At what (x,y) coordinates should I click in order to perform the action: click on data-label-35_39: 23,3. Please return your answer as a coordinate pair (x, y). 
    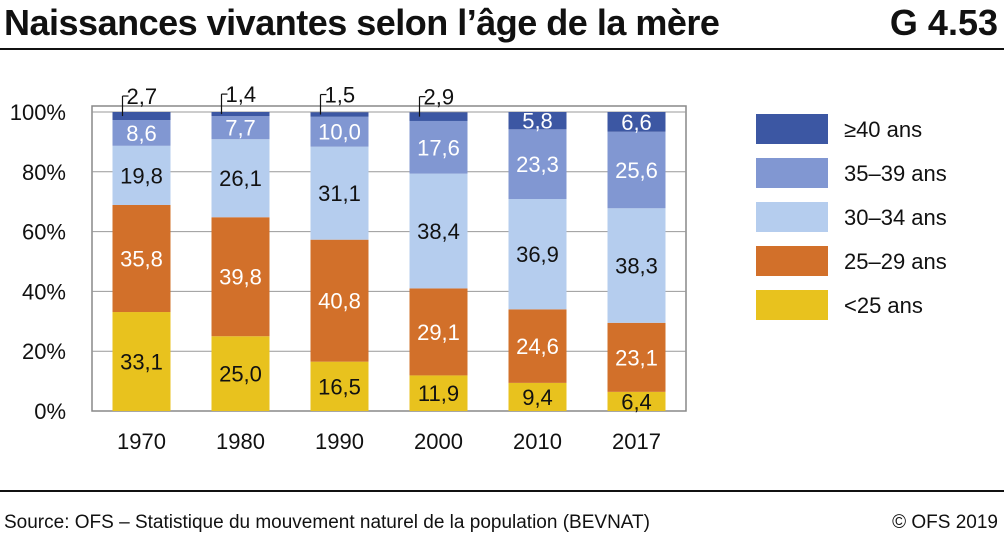
    Looking at the image, I should click on (537, 164).